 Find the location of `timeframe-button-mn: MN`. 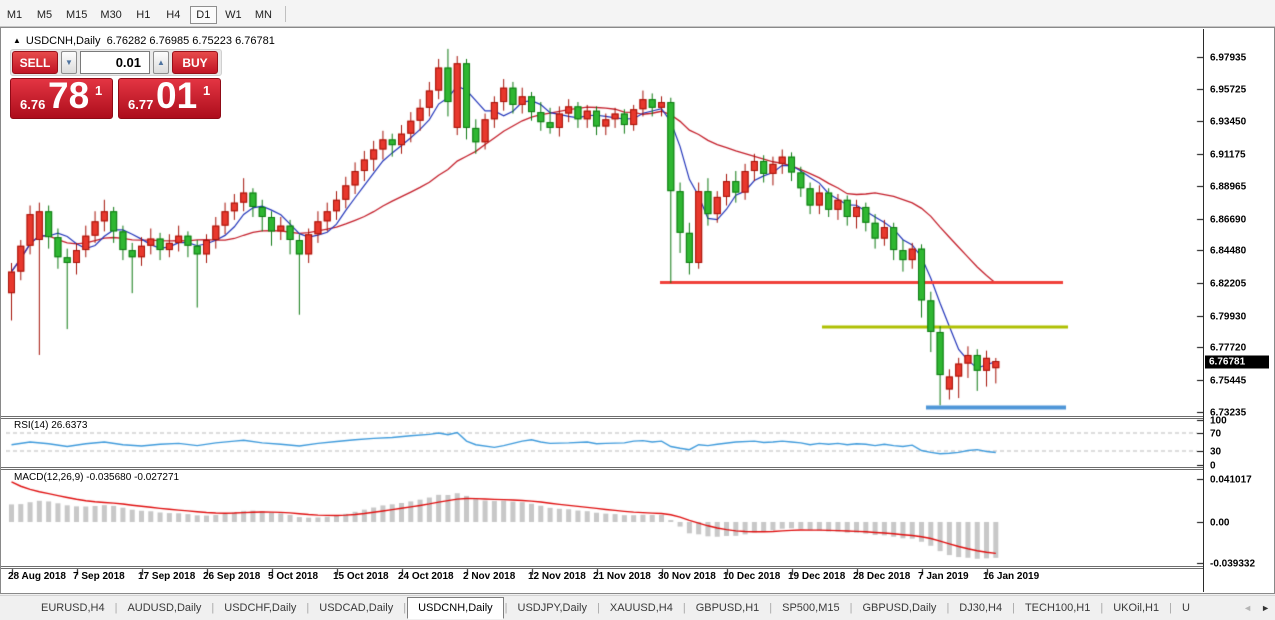

timeframe-button-mn: MN is located at coordinates (263, 15).